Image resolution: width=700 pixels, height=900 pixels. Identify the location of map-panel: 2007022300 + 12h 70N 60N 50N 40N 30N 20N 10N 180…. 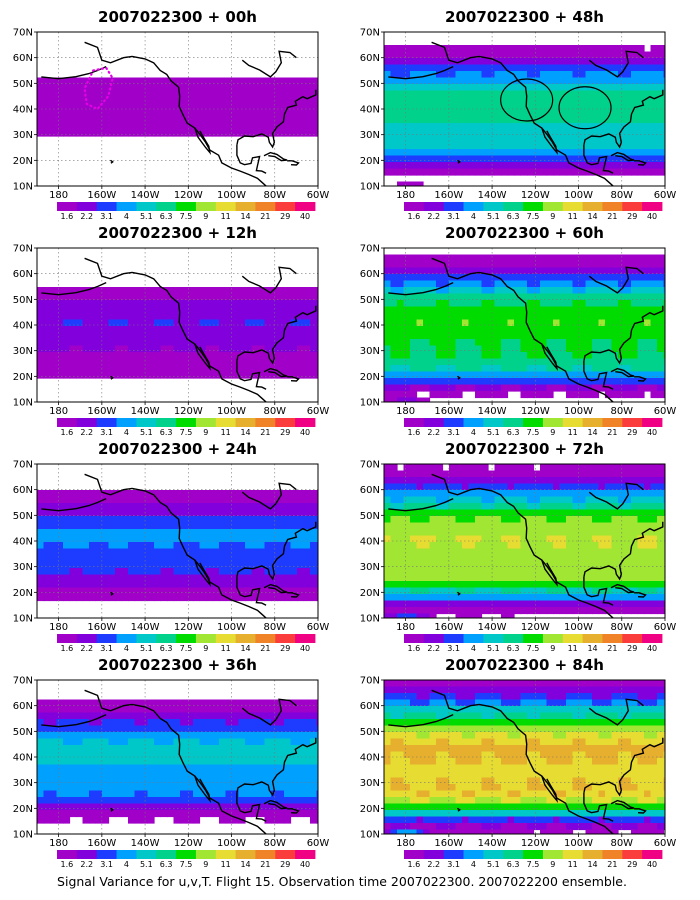
(171, 330).